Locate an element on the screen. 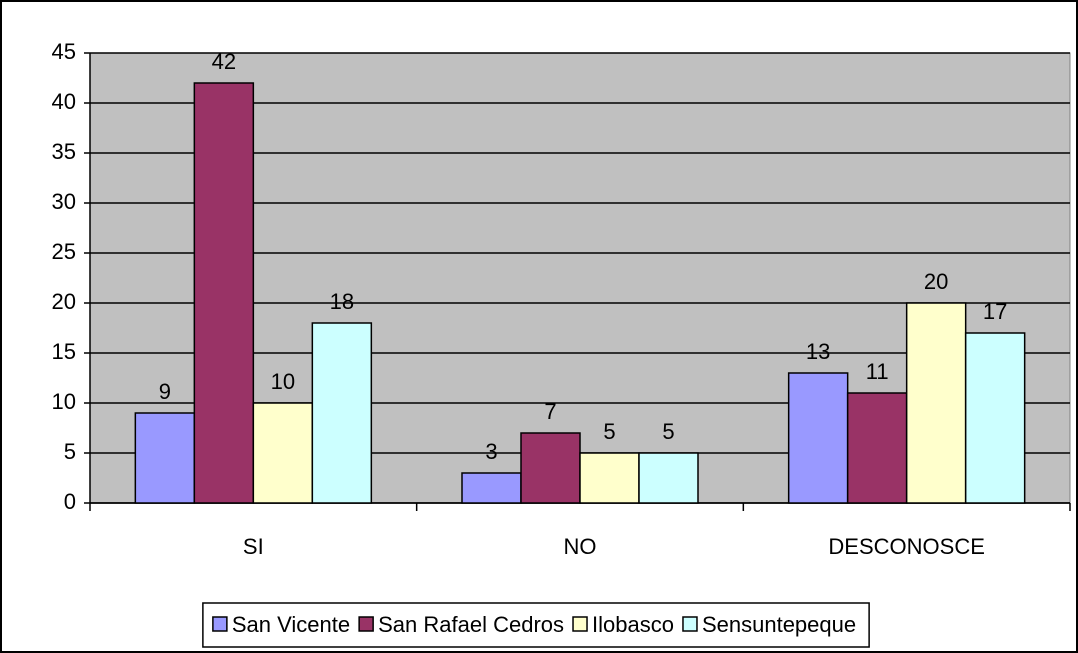 This screenshot has width=1078, height=653. y-tick-label: 20 is located at coordinates (64, 301).